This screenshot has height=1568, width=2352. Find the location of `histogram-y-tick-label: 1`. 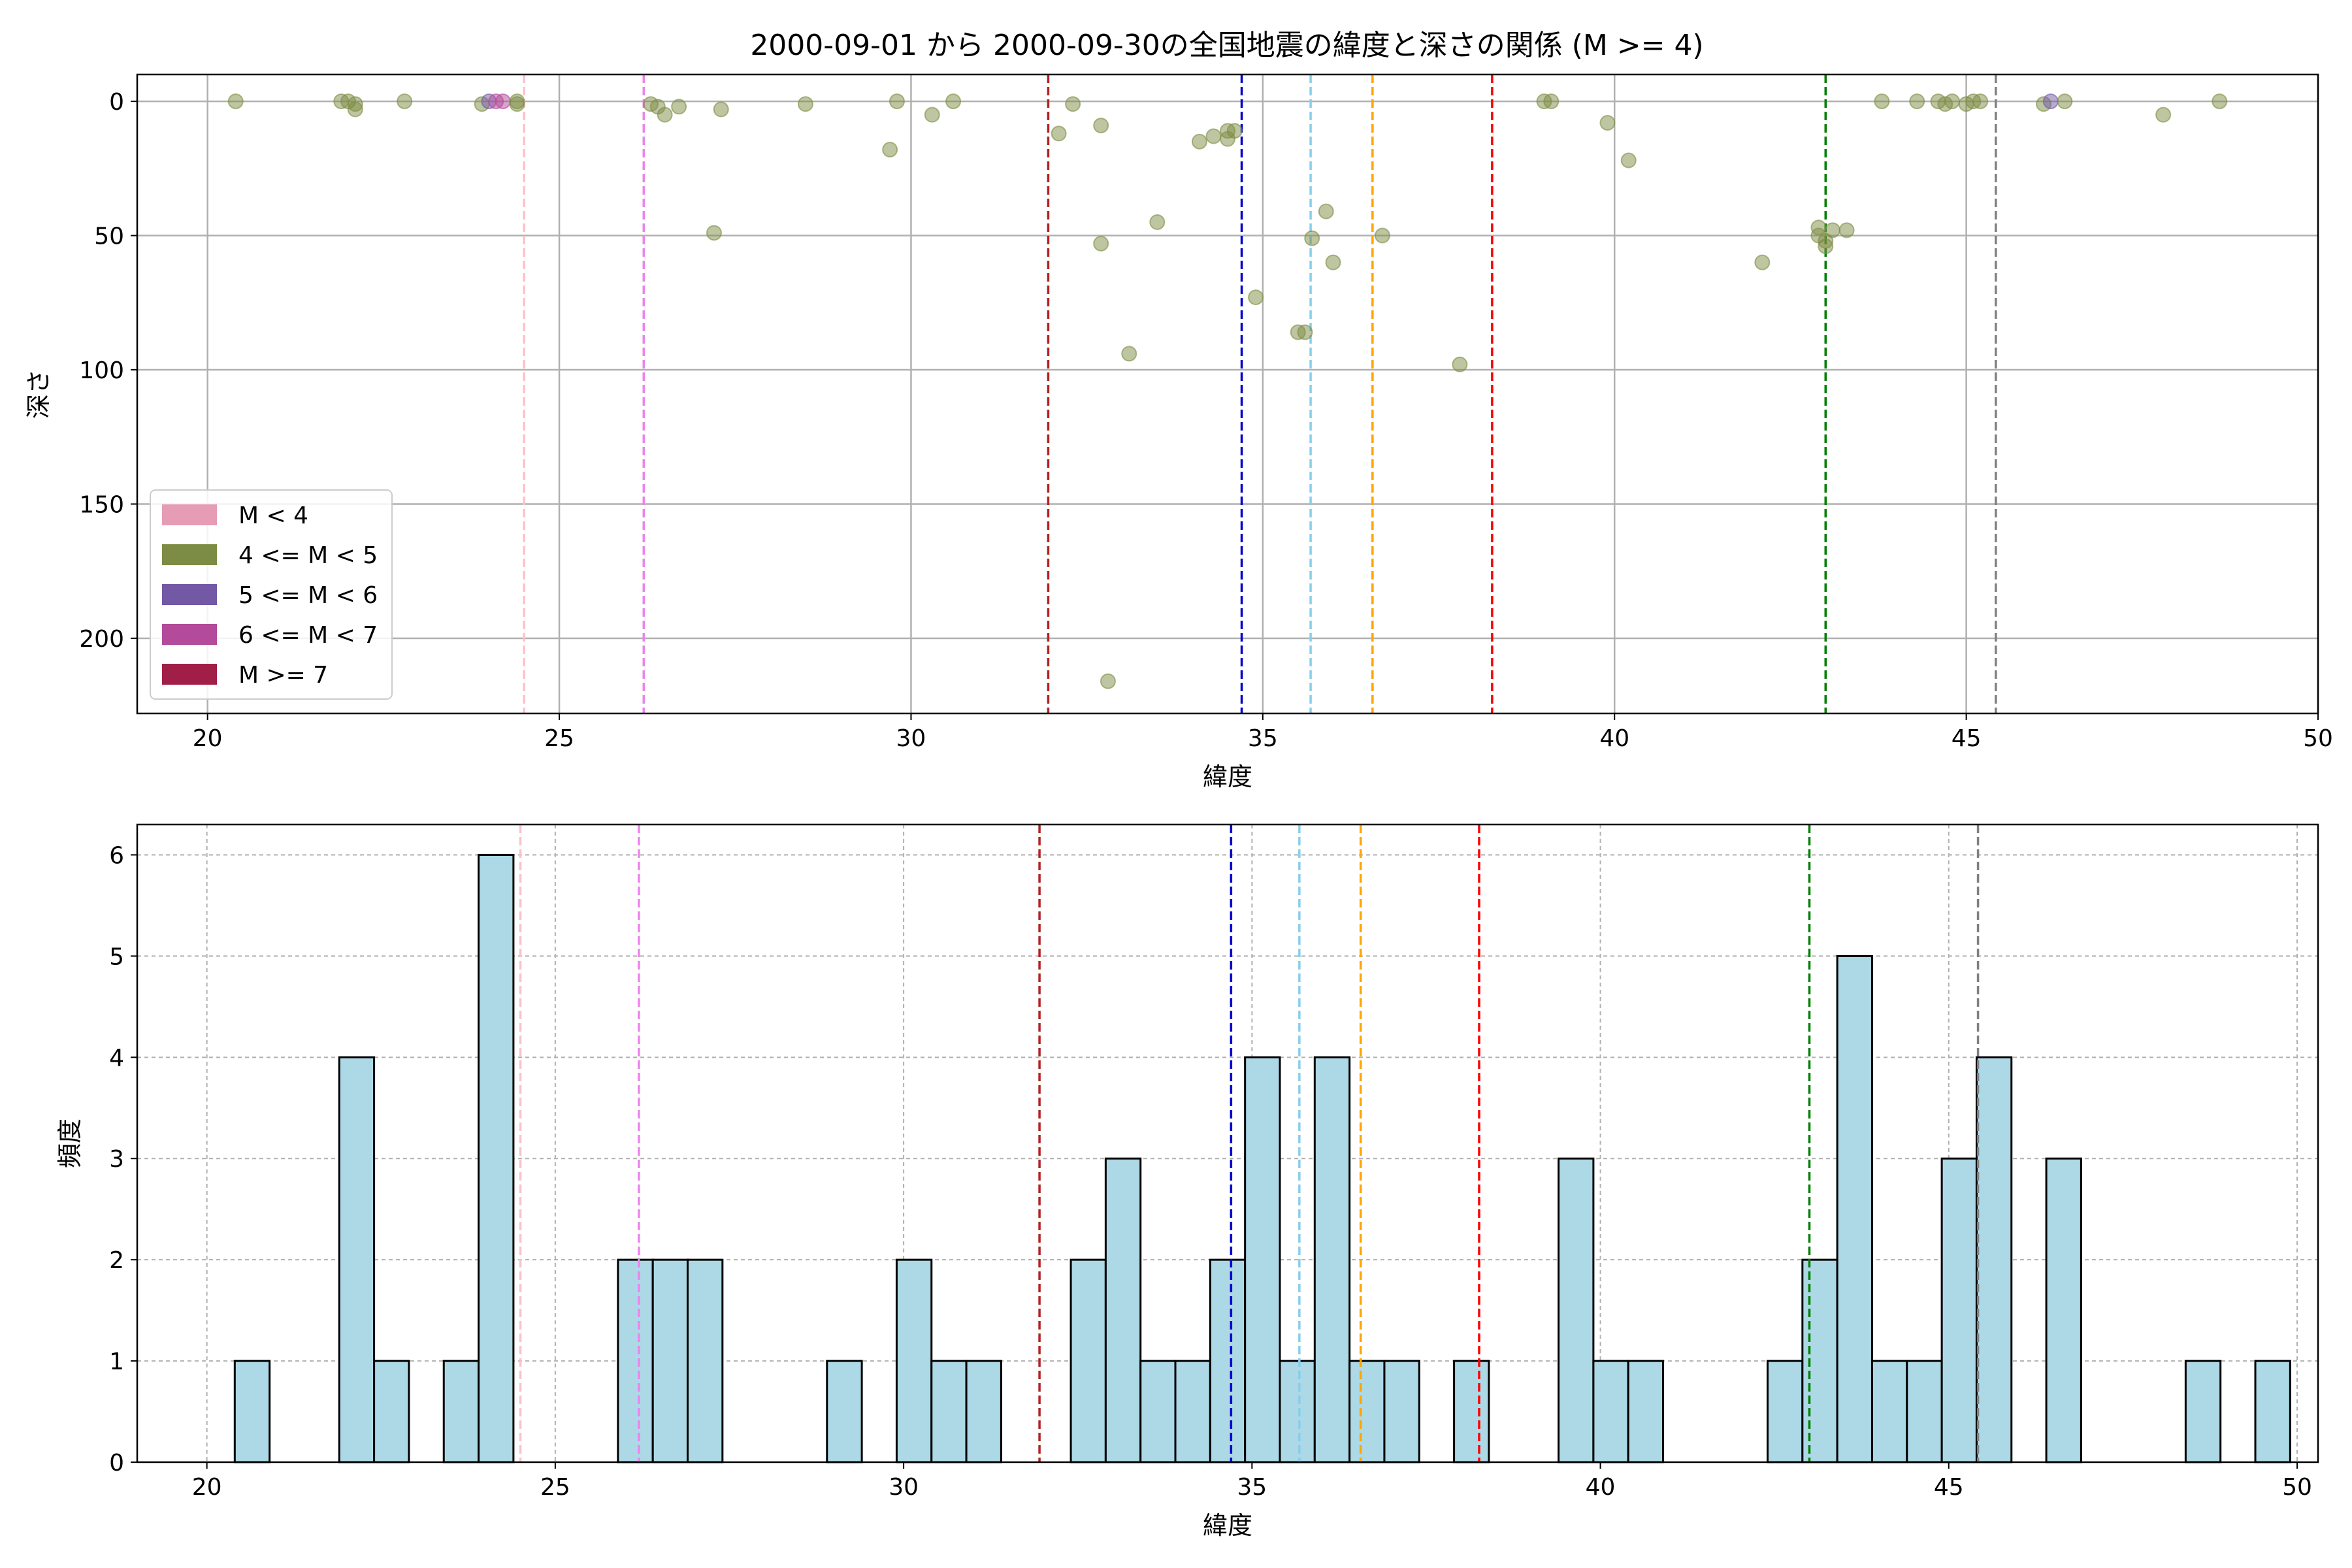

histogram-y-tick-label: 1 is located at coordinates (116, 1361).